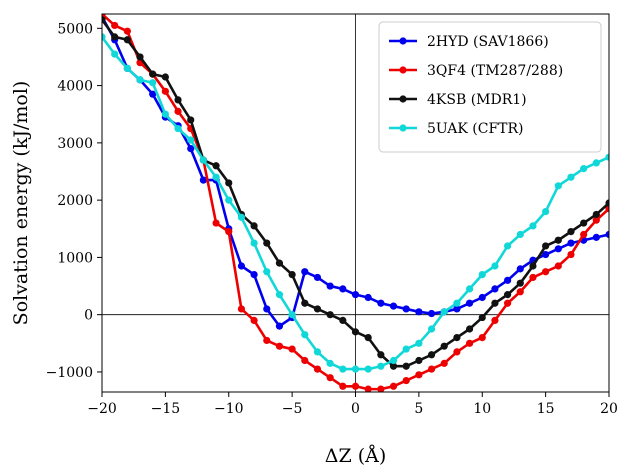 Image resolution: width=619 pixels, height=469 pixels. I want to click on legend-label: 4KSB (MDR1), so click(477, 100).